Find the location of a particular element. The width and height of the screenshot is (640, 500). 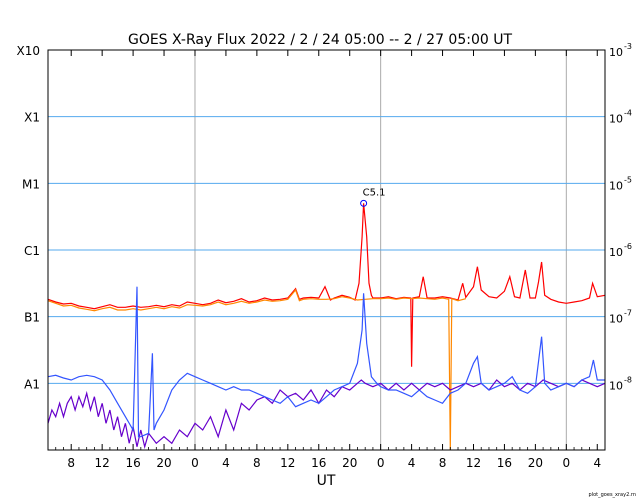

y-left-label: A1 is located at coordinates (32, 384).